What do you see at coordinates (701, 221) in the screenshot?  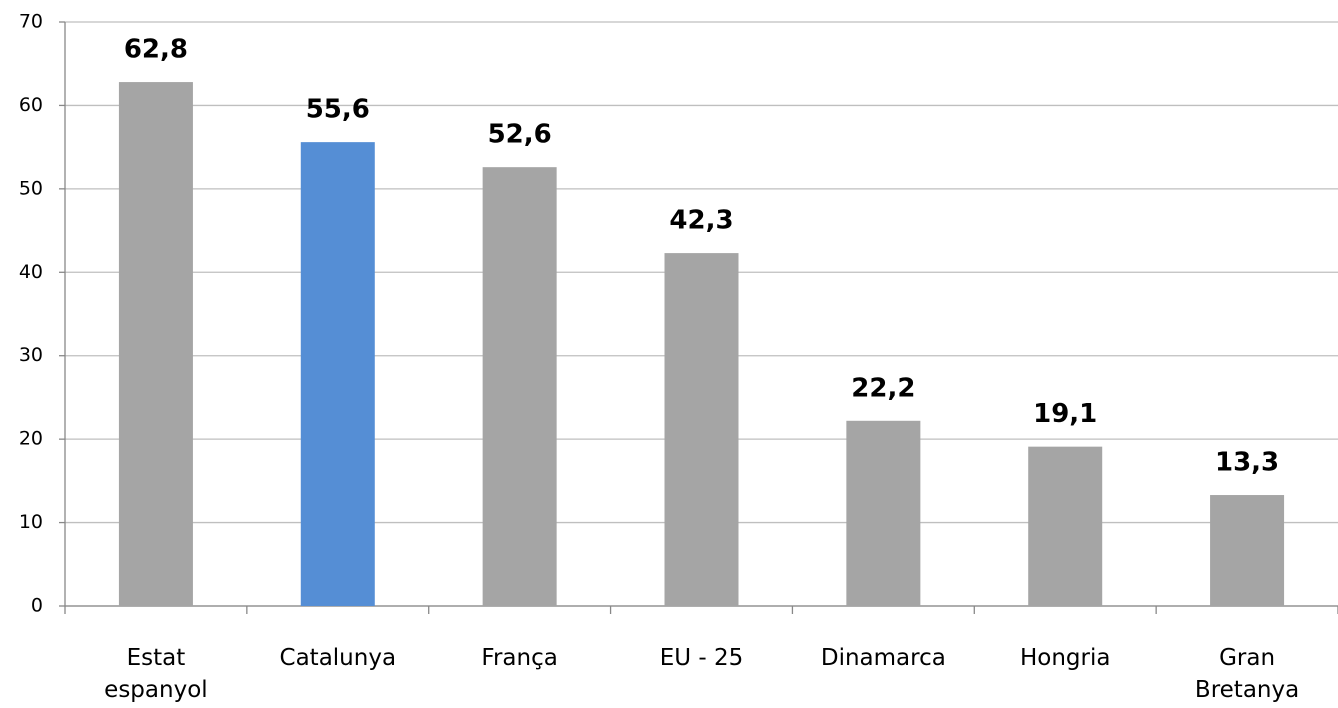 I see `value-label: 42,3` at bounding box center [701, 221].